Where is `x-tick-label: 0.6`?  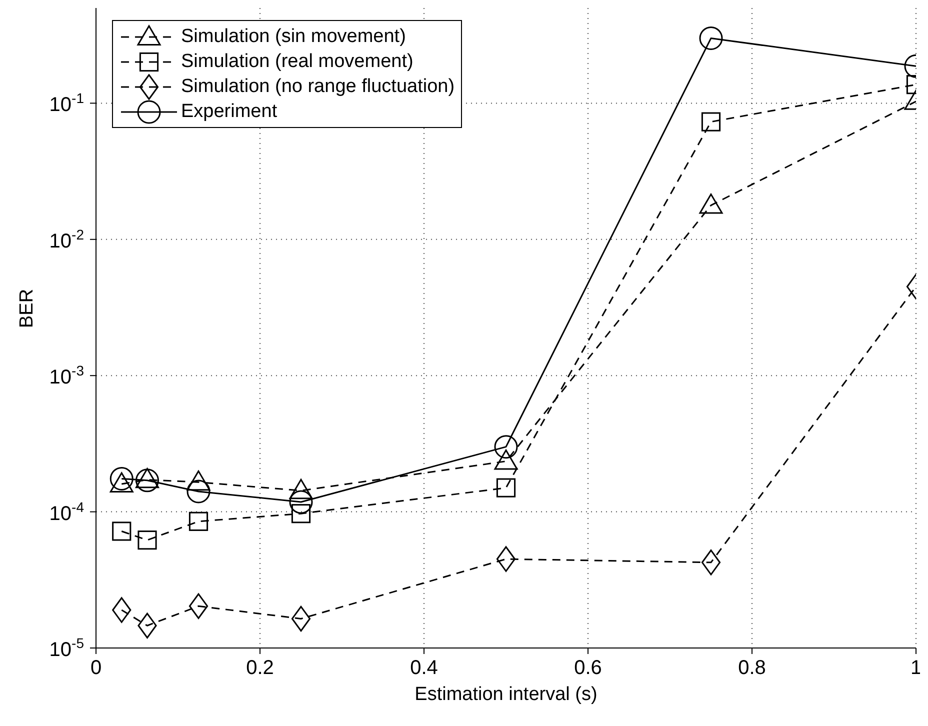
x-tick-label: 0.6 is located at coordinates (588, 668).